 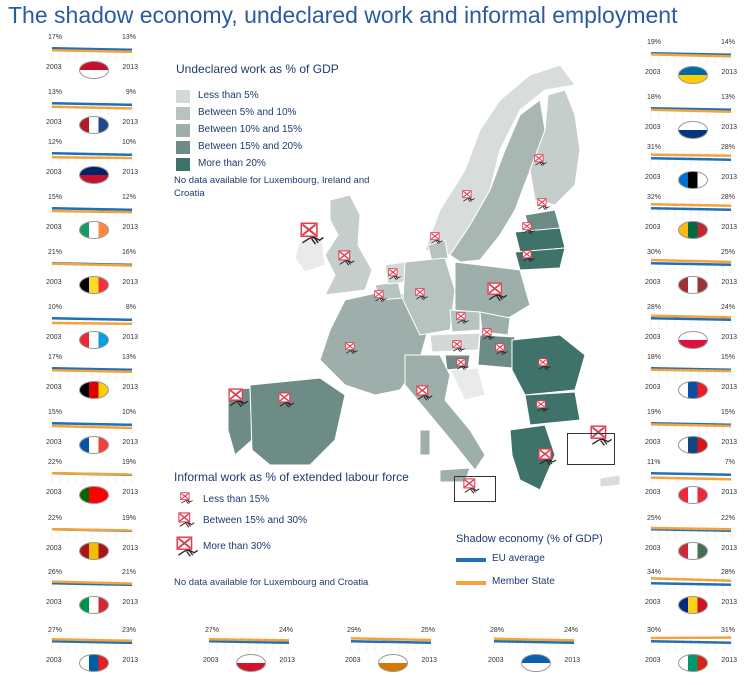 What do you see at coordinates (247, 112) in the screenshot?
I see `legend-gdp-label: Between 5% and 10%` at bounding box center [247, 112].